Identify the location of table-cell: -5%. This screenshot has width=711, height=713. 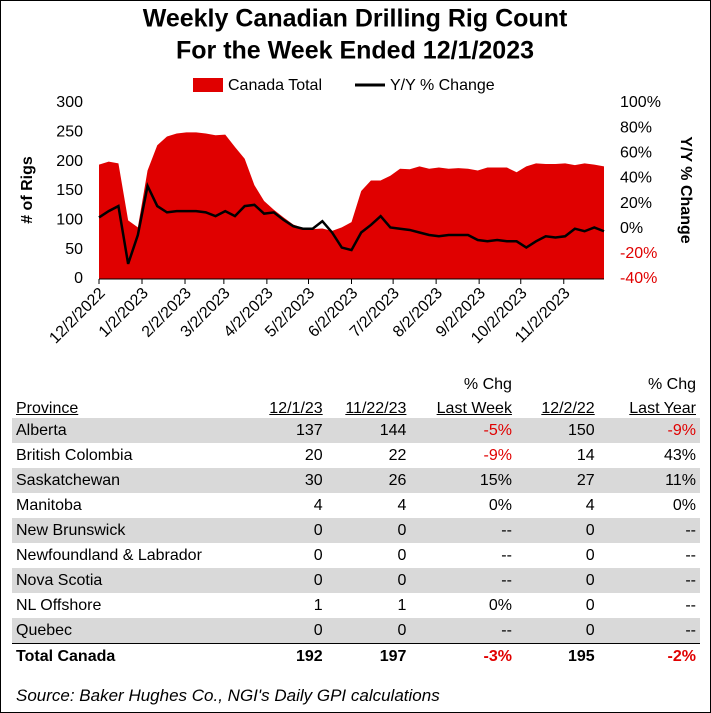
(463, 430).